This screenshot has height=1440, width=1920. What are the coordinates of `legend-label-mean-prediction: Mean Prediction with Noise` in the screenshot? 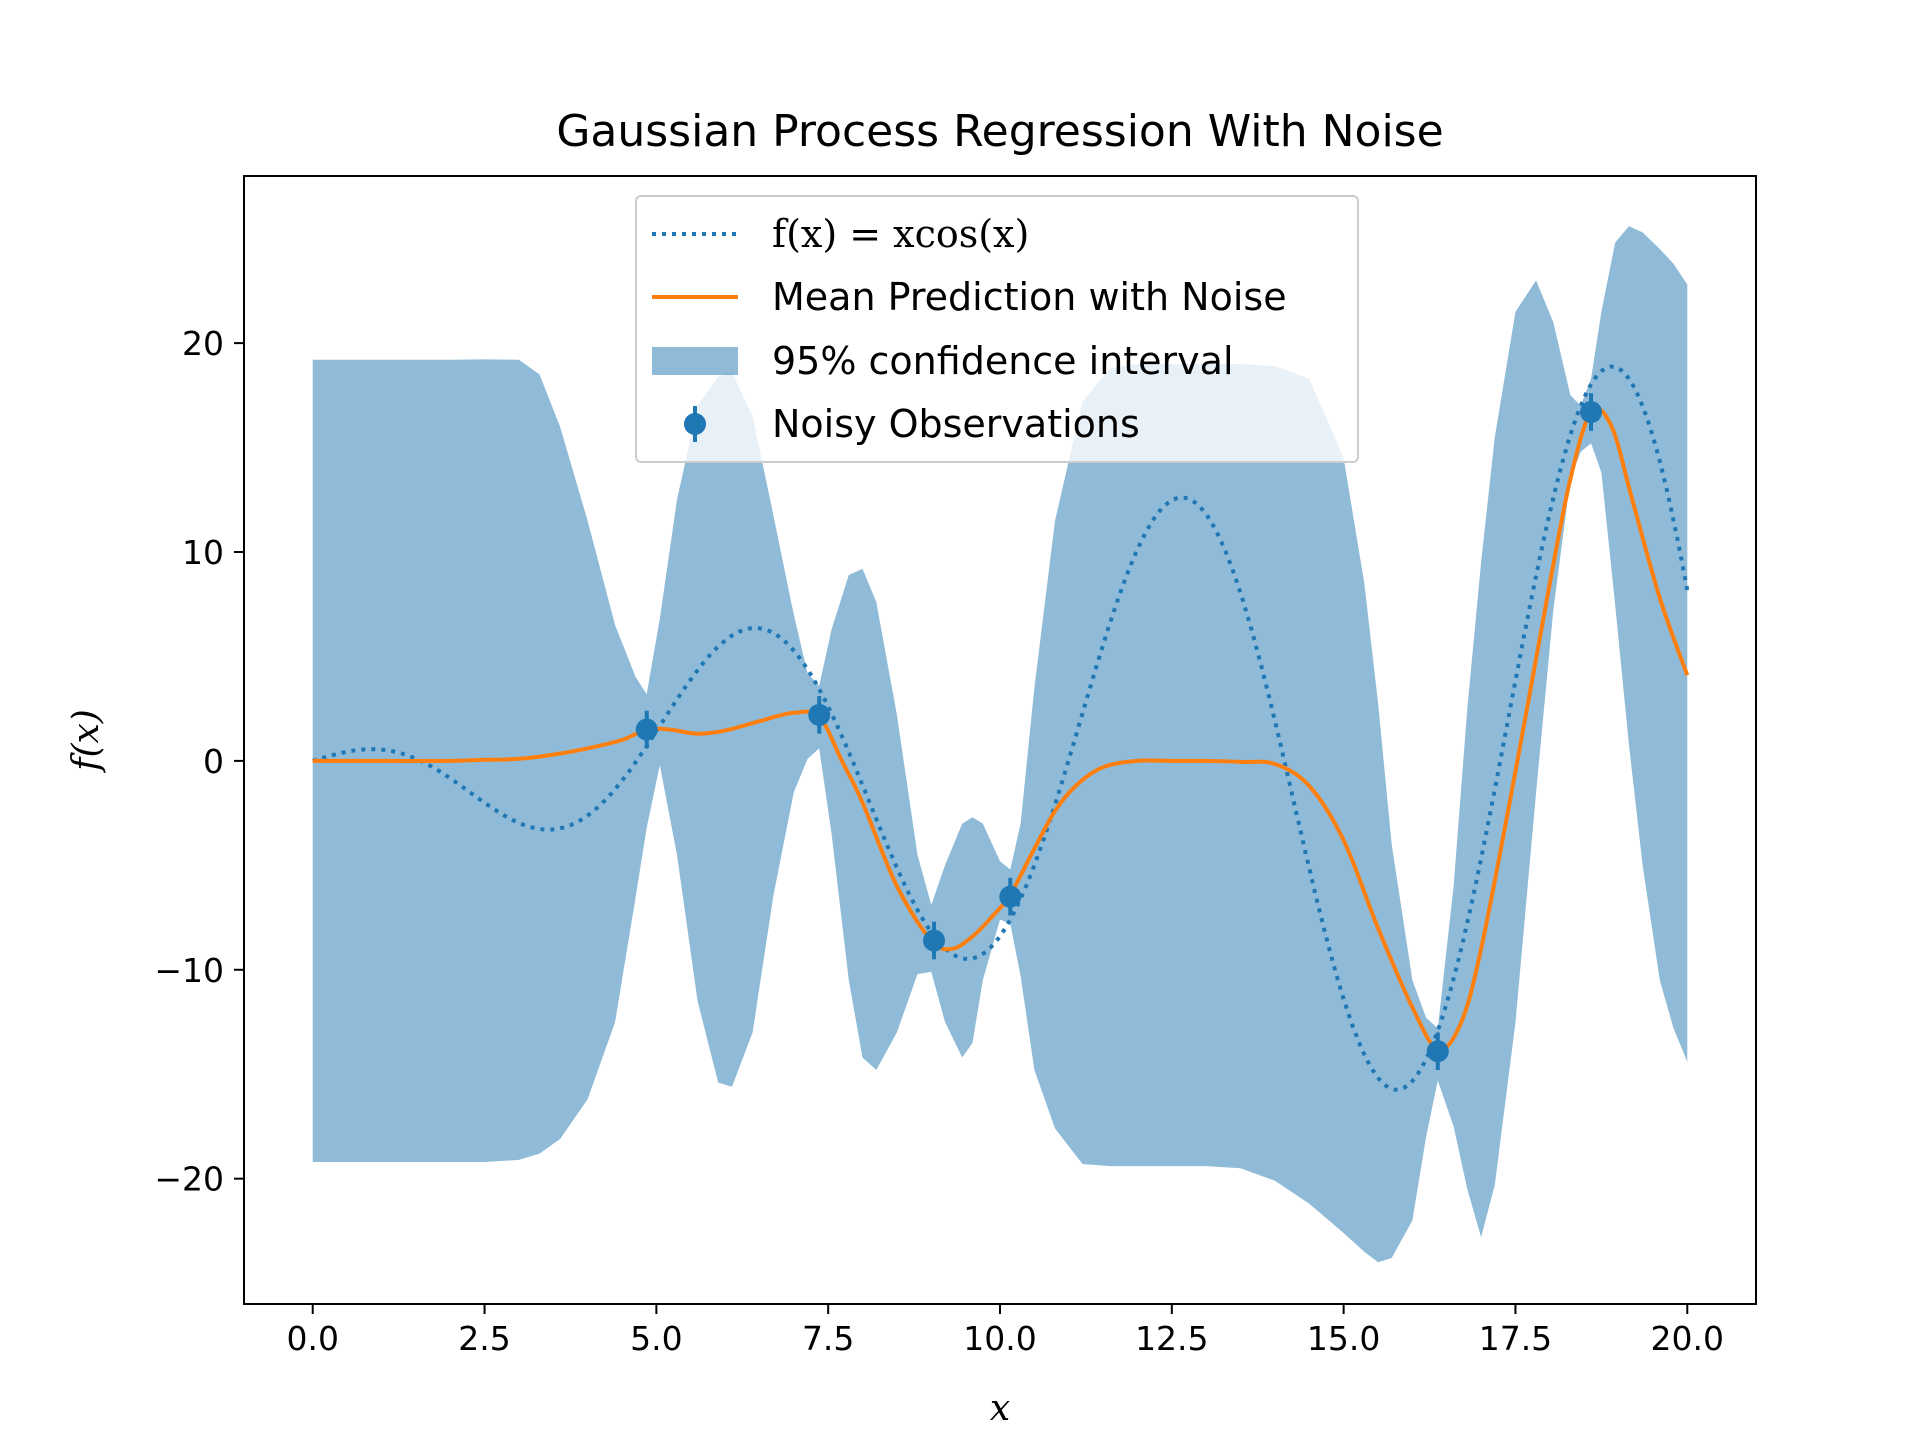 It's located at (1029, 297).